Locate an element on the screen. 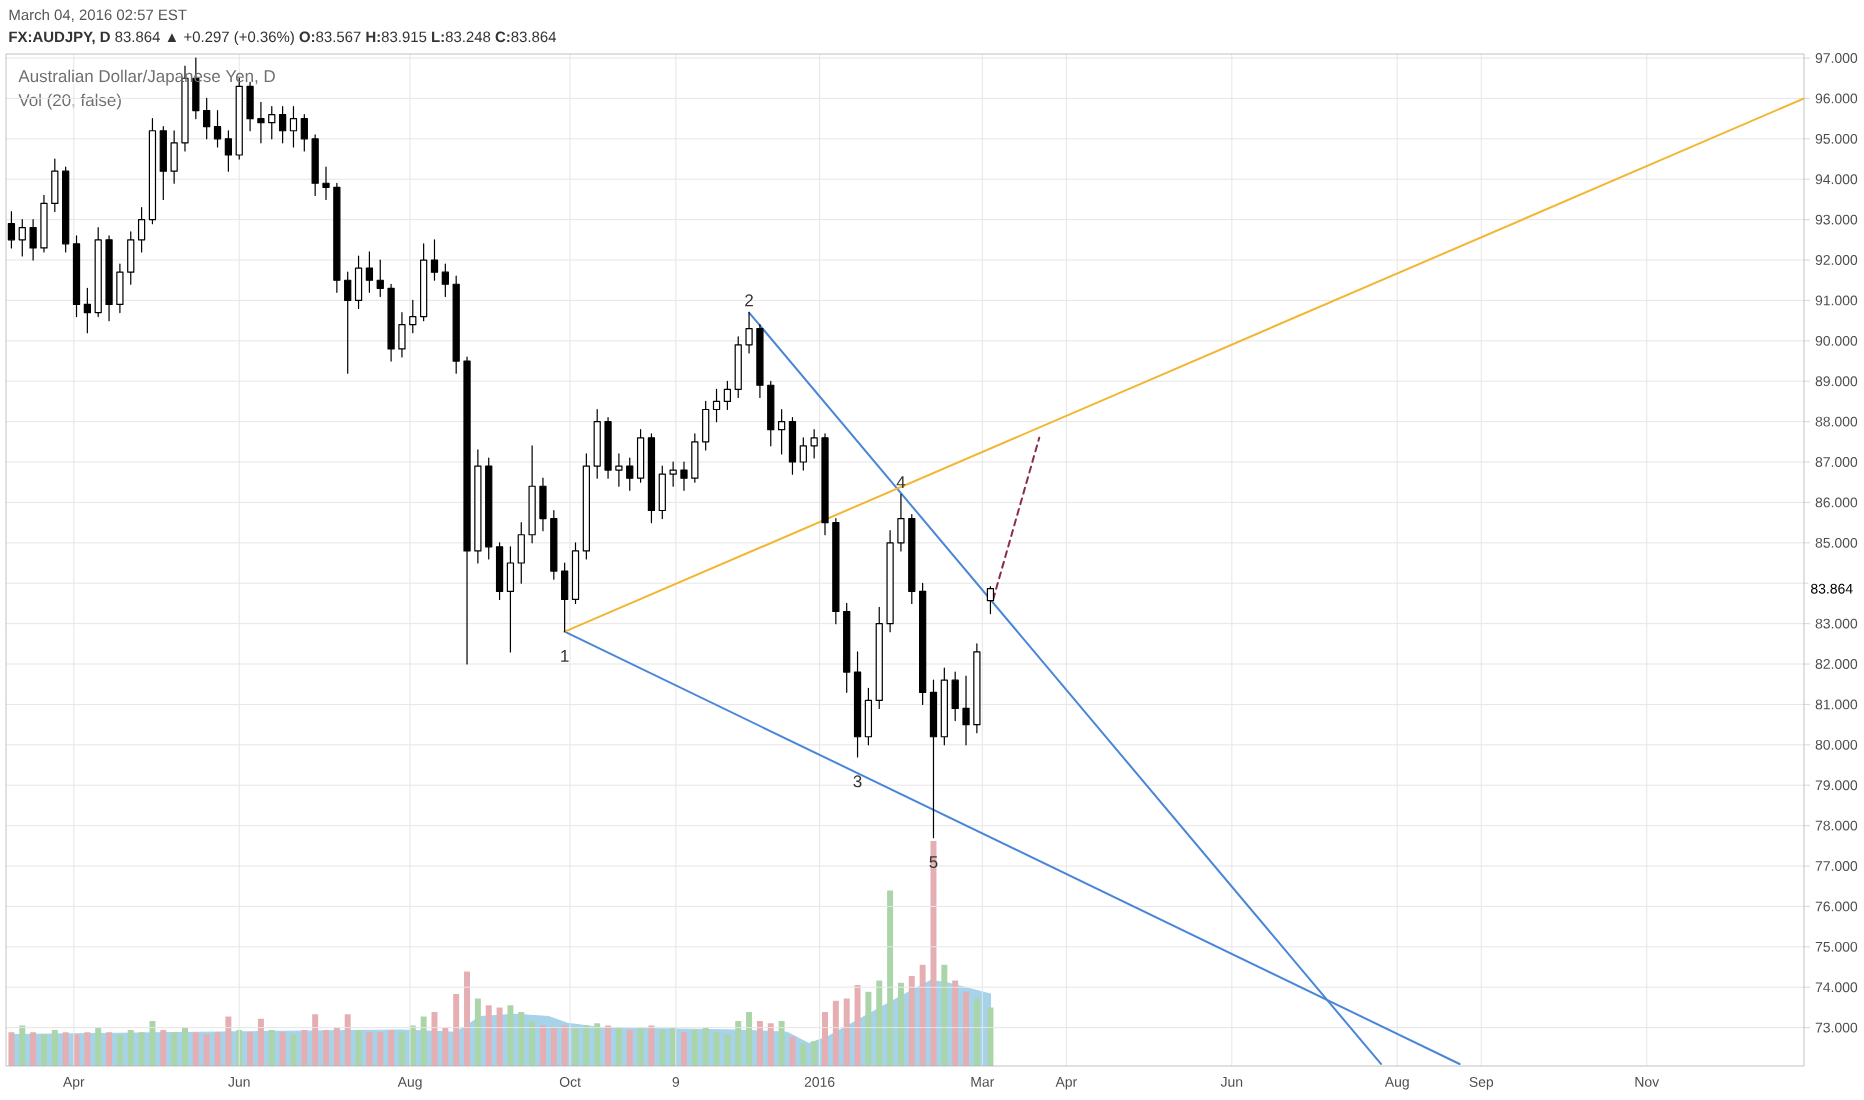 The width and height of the screenshot is (1864, 1100). chart-title: Vol (20, false) is located at coordinates (69, 101).